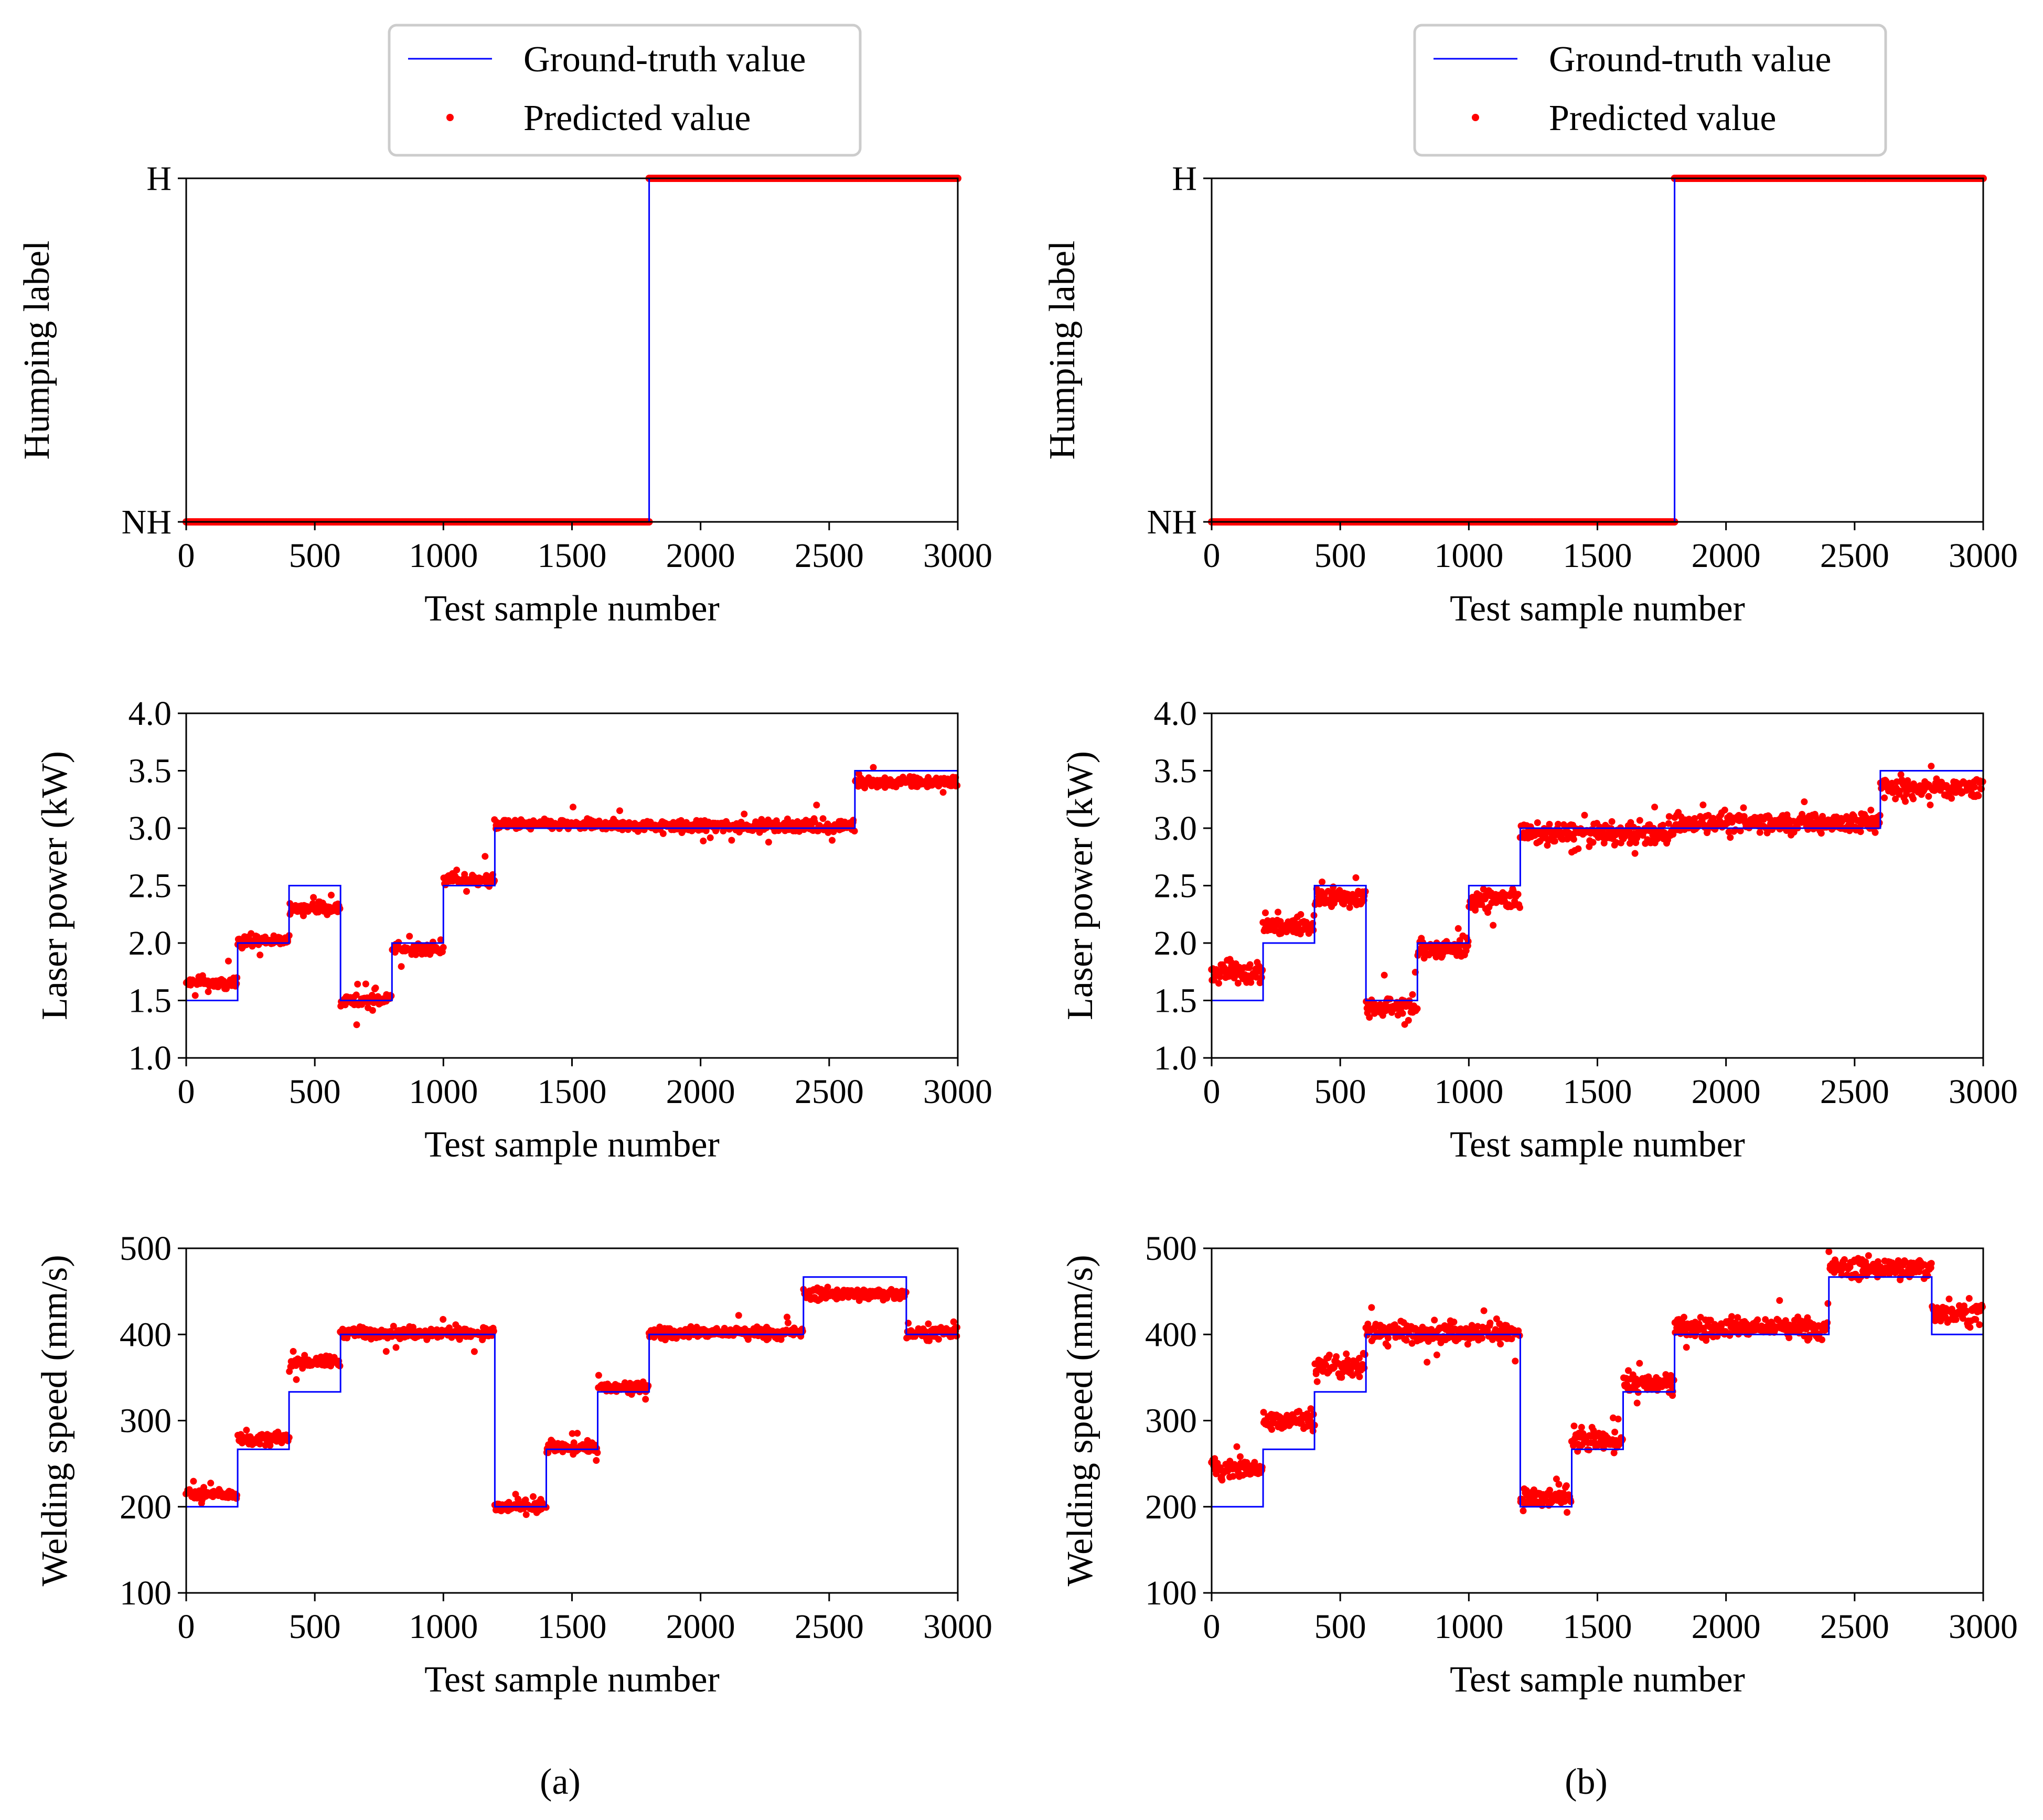 This screenshot has width=2043, height=1820. I want to click on b-power-ytick-label: 1.5, so click(1175, 1001).